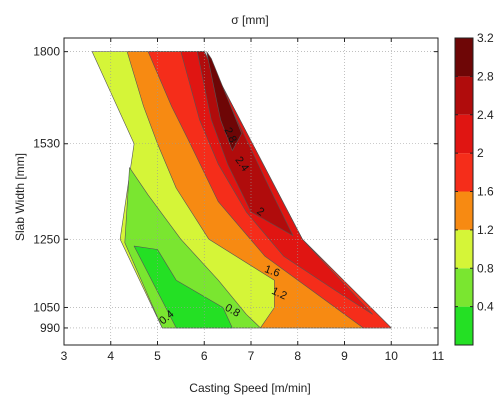  I want to click on contour-label-6: 2.8, so click(229, 135).